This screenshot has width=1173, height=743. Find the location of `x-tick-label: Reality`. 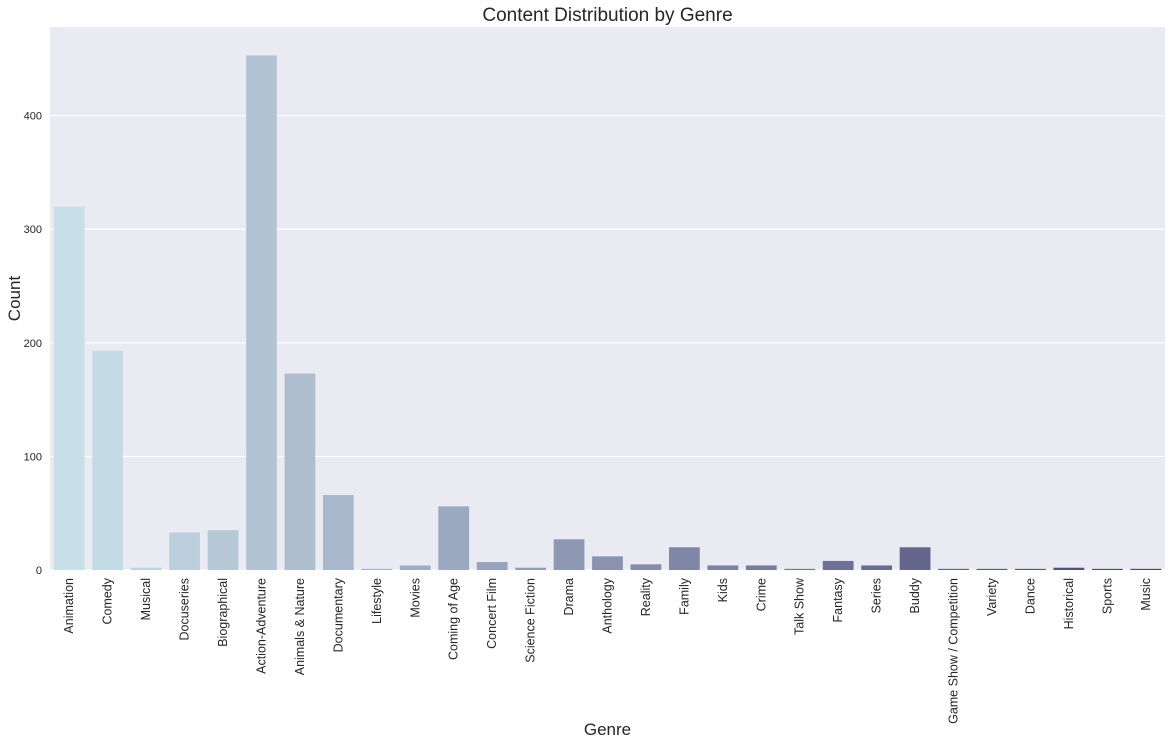

x-tick-label: Reality is located at coordinates (646, 596).